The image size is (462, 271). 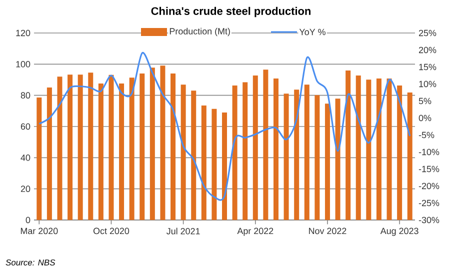 I want to click on y2-tick-label: -15%, so click(x=429, y=169).